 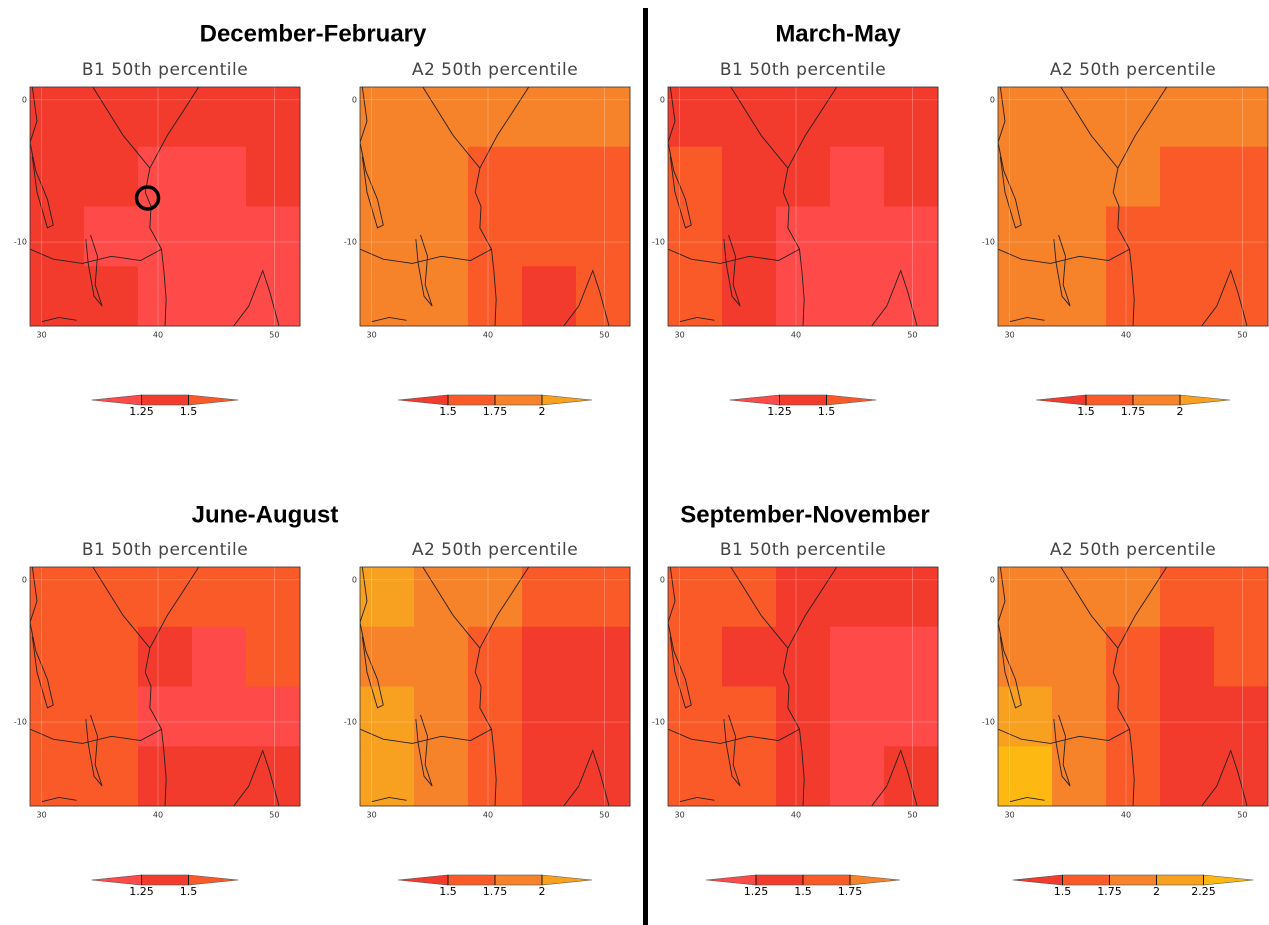 I want to click on panel-title: A2 50th percentile, so click(x=495, y=70).